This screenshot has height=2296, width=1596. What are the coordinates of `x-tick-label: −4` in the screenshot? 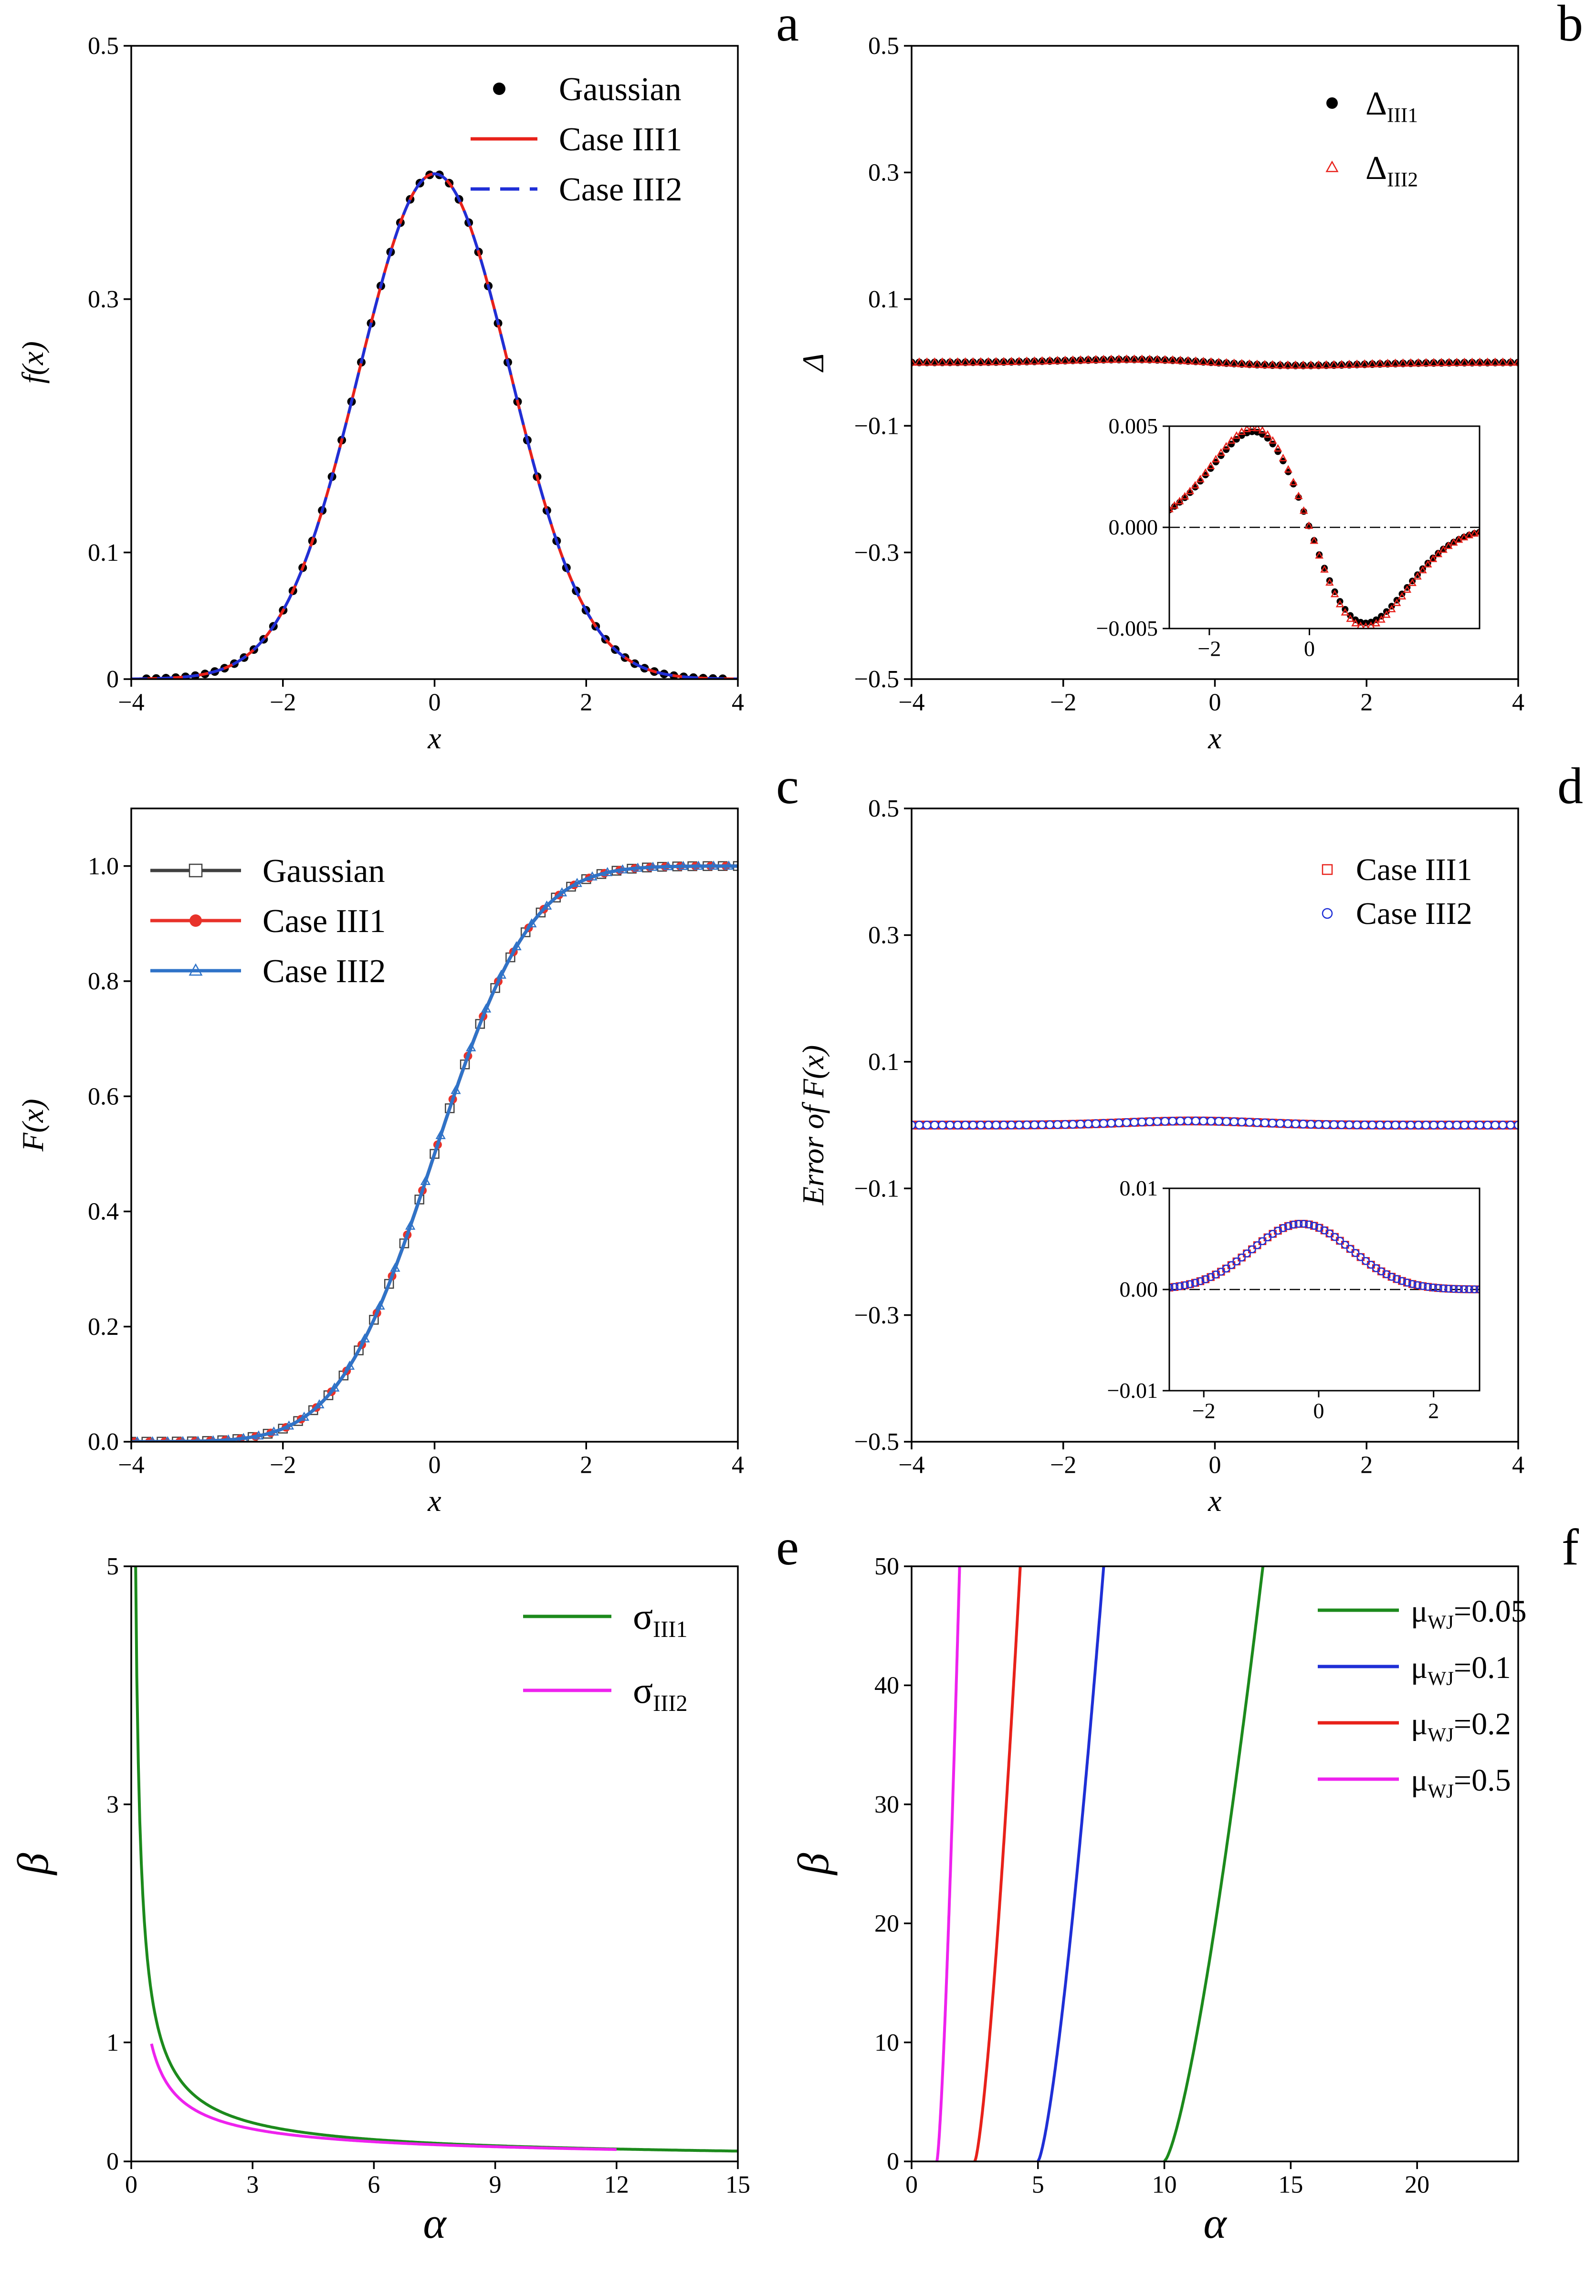 It's located at (131, 1464).